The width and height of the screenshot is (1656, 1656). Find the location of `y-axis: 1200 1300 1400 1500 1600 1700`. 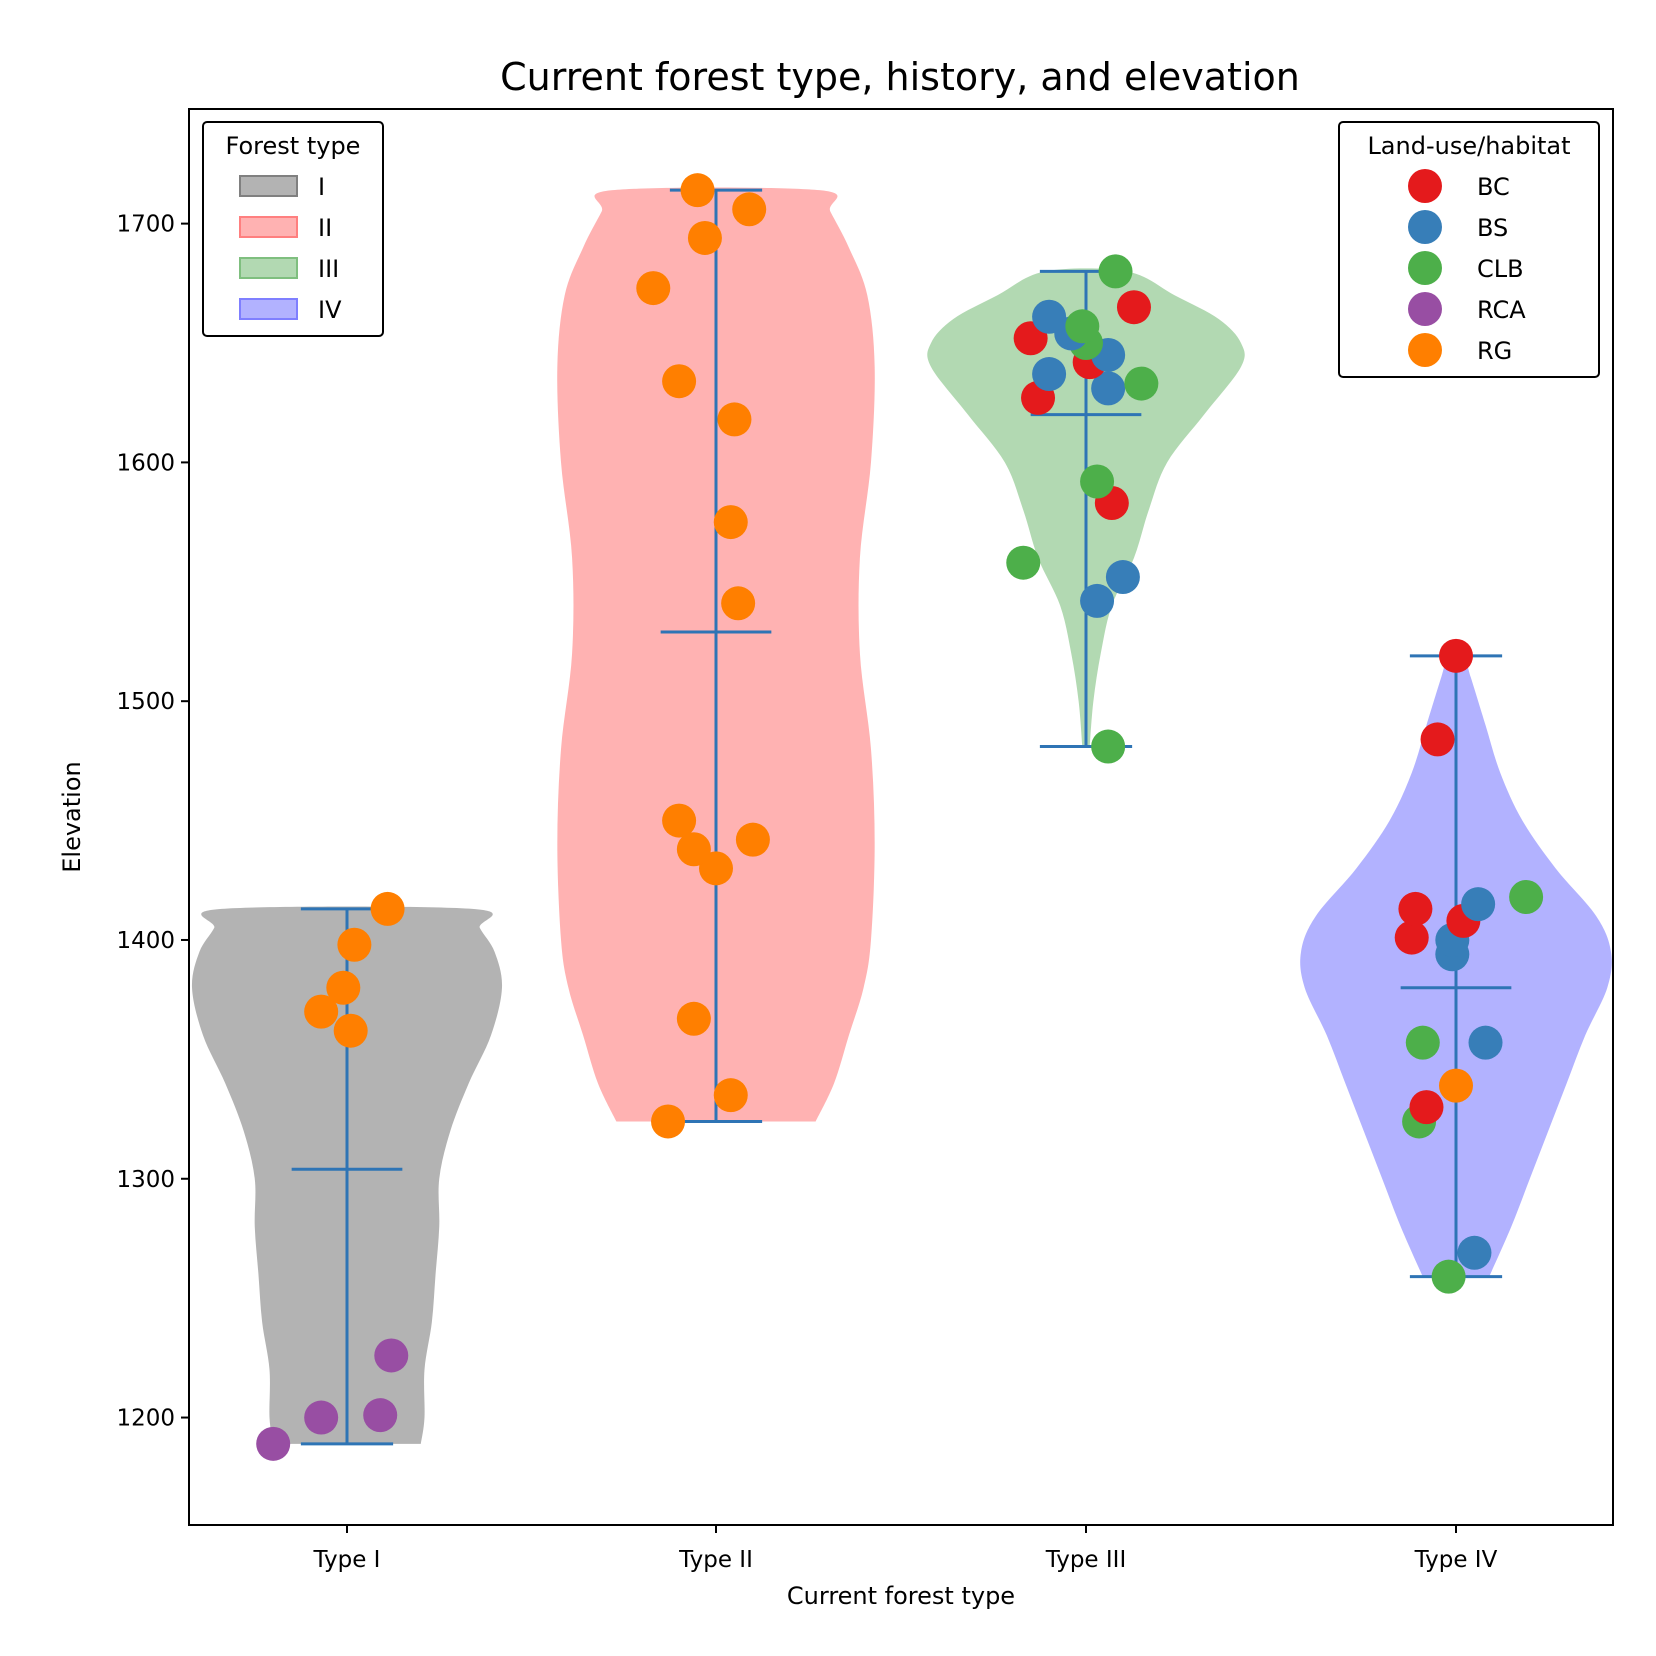

y-axis: 1200 1300 1400 1500 1600 1700 is located at coordinates (152, 822).